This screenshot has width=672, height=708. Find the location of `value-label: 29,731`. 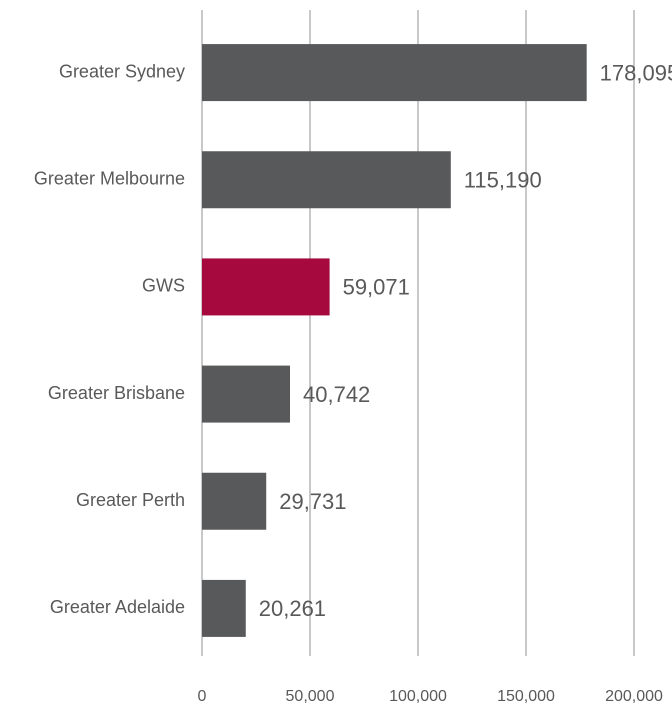

value-label: 29,731 is located at coordinates (312, 501).